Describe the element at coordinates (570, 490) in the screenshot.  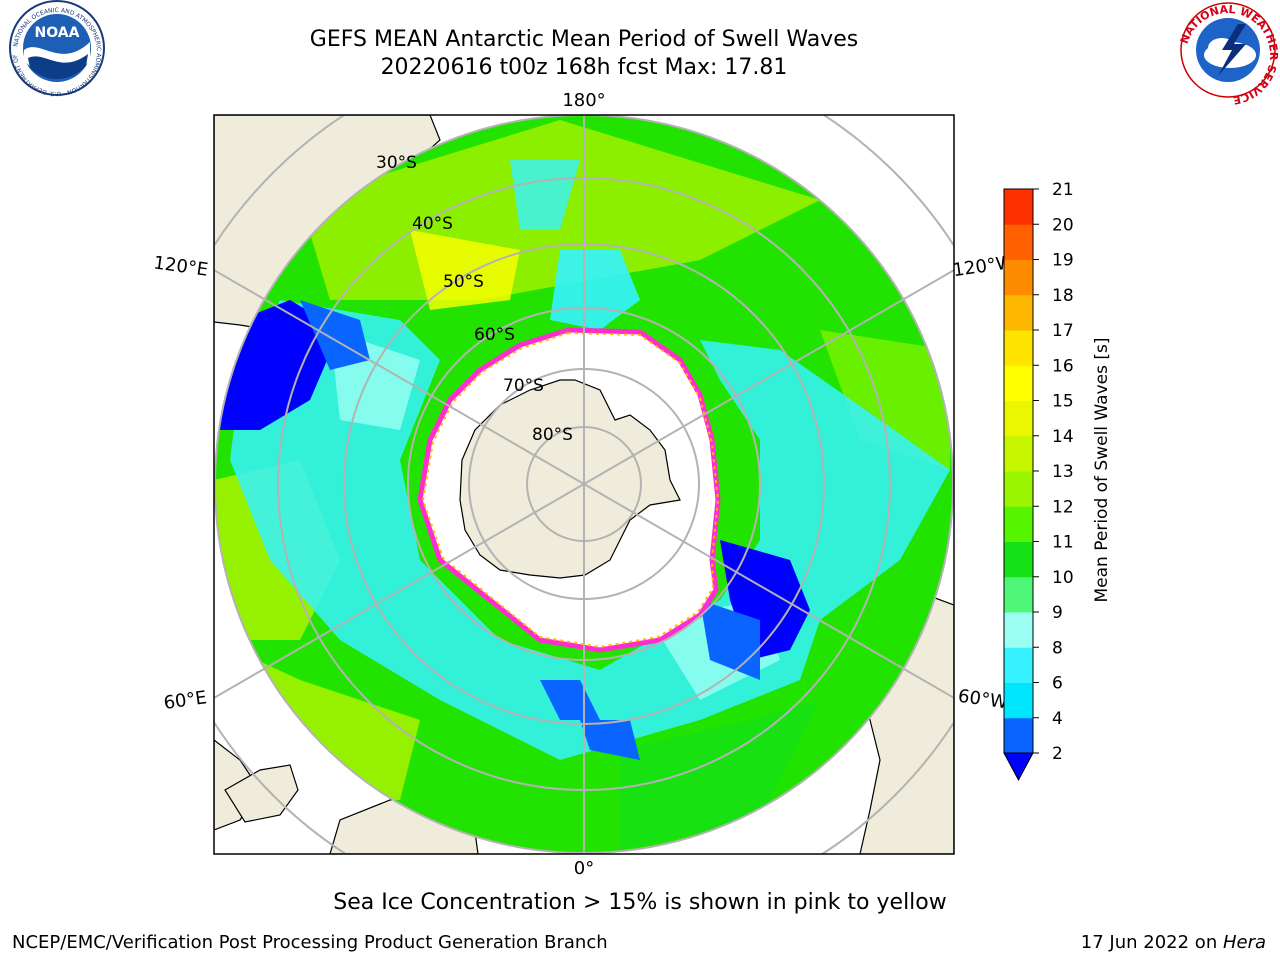
I see `sea-ice-inner-edge` at that location.